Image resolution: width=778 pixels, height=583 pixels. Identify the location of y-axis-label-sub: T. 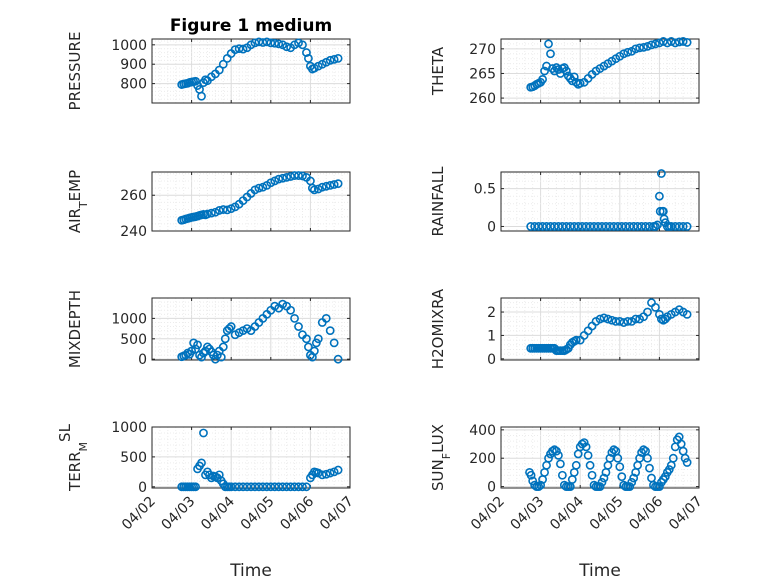
(83, 205).